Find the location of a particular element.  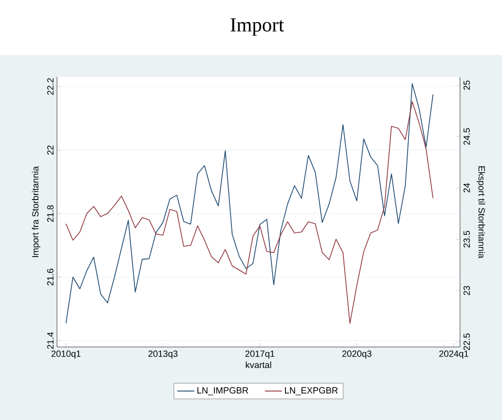

legend-label: LN_EXPGBR is located at coordinates (311, 391).